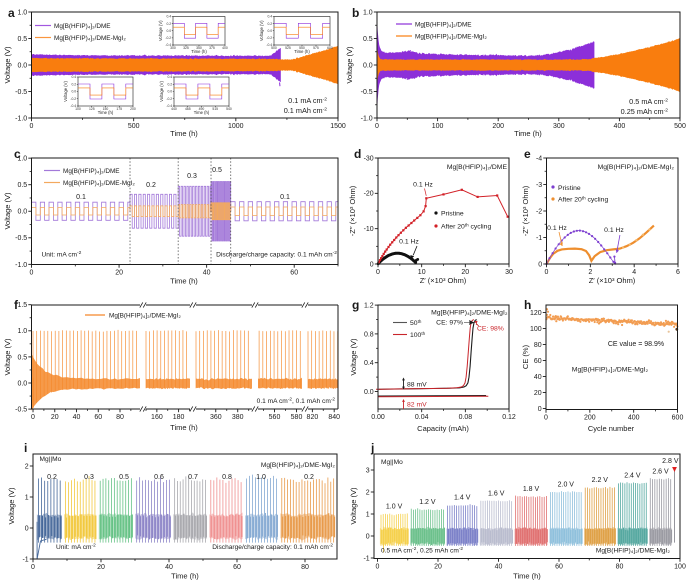 Image resolution: width=692 pixels, height=588 pixels. Describe the element at coordinates (372, 448) in the screenshot. I see `svg-text: j` at that location.